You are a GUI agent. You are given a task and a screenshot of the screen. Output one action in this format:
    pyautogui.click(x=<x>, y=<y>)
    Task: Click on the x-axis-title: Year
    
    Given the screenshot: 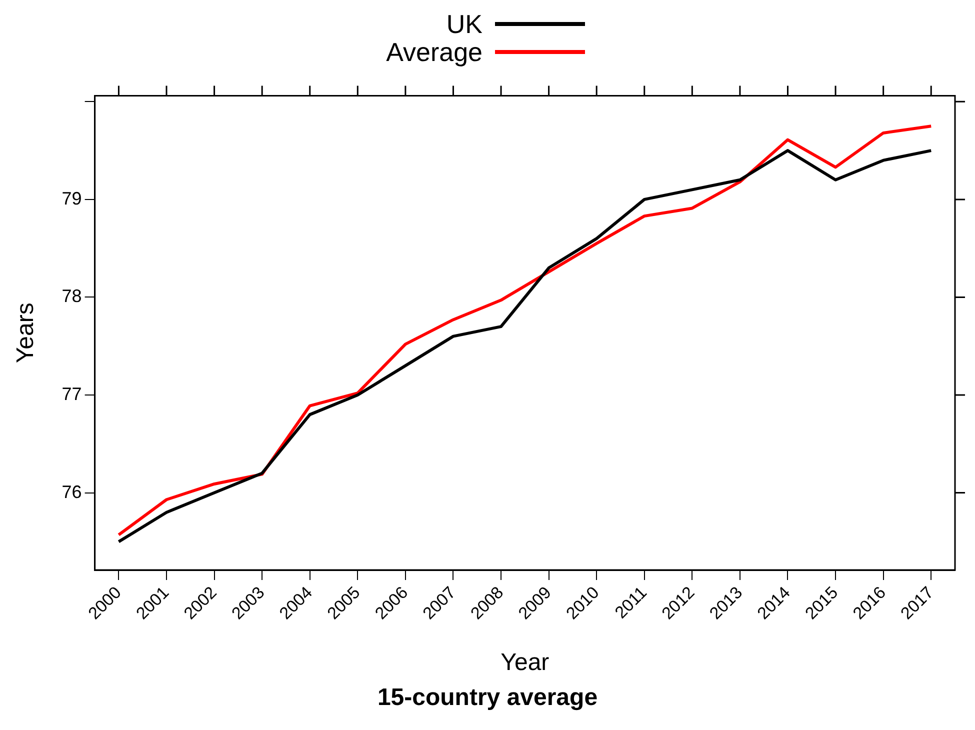 What is the action you would take?
    pyautogui.click(x=525, y=662)
    